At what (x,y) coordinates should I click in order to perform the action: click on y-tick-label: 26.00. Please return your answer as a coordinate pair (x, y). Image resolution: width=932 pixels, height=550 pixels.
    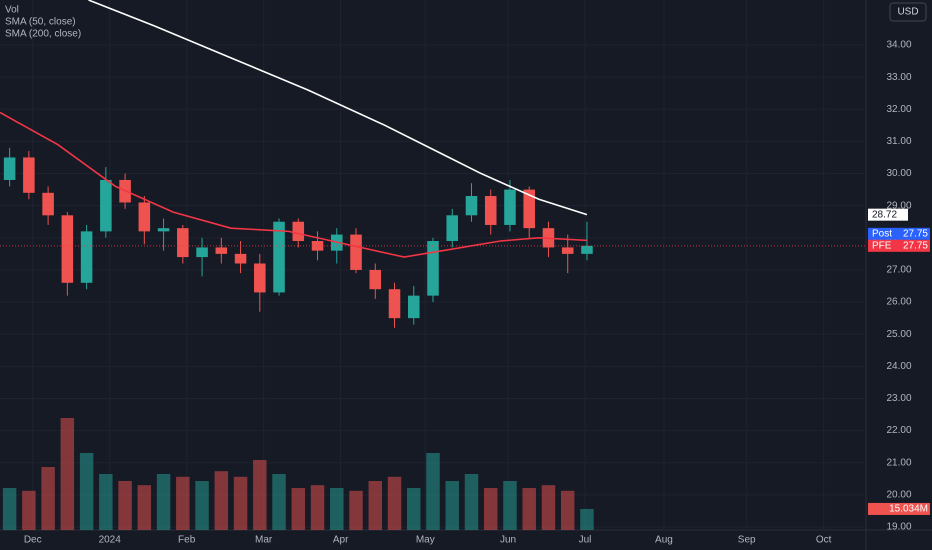
    Looking at the image, I should click on (898, 302).